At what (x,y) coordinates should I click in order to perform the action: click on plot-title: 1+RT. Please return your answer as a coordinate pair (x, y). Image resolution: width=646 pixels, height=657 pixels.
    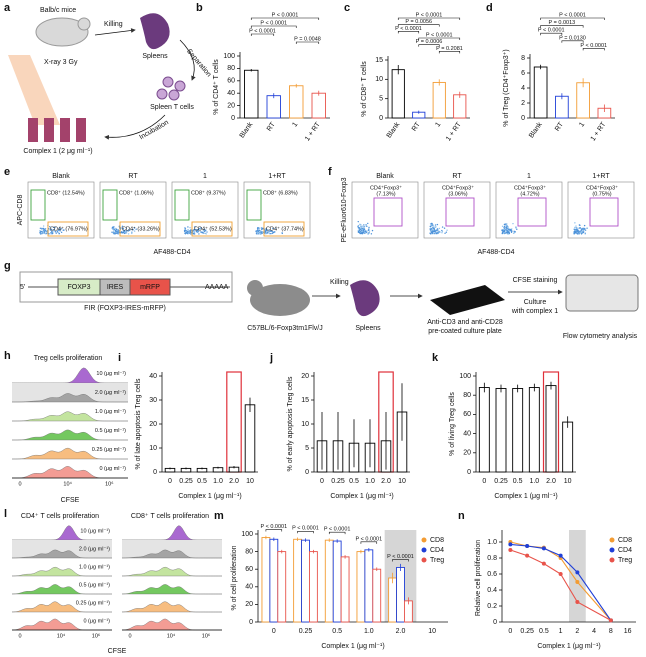
    Looking at the image, I should click on (277, 176).